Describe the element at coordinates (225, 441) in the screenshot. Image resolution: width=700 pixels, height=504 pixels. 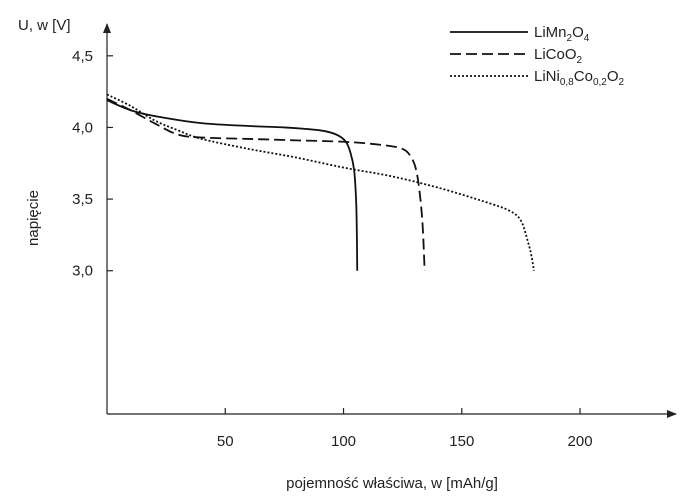
I see `x-tick-label: 50` at that location.